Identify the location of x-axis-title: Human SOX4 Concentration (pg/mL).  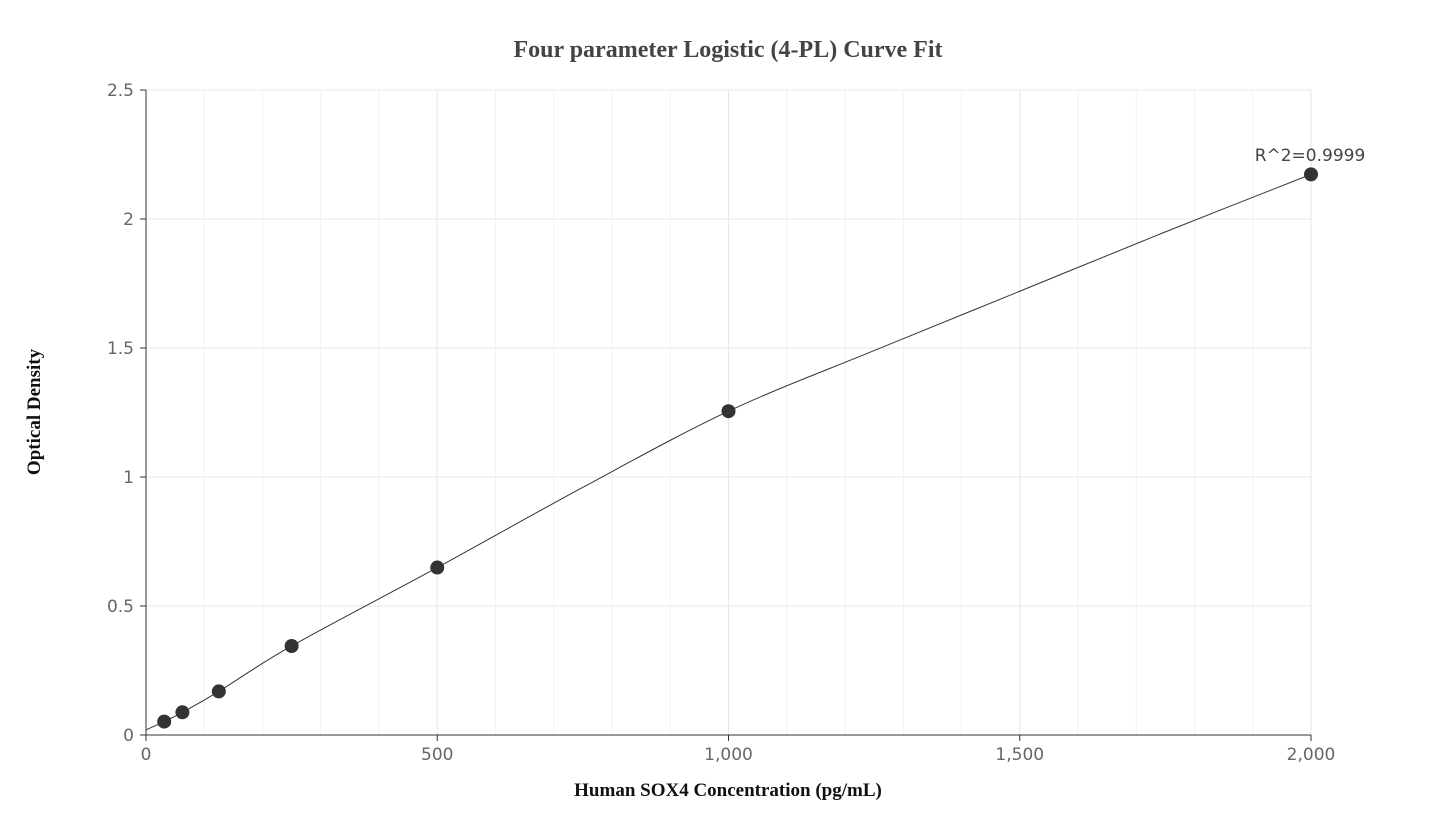
(728, 790).